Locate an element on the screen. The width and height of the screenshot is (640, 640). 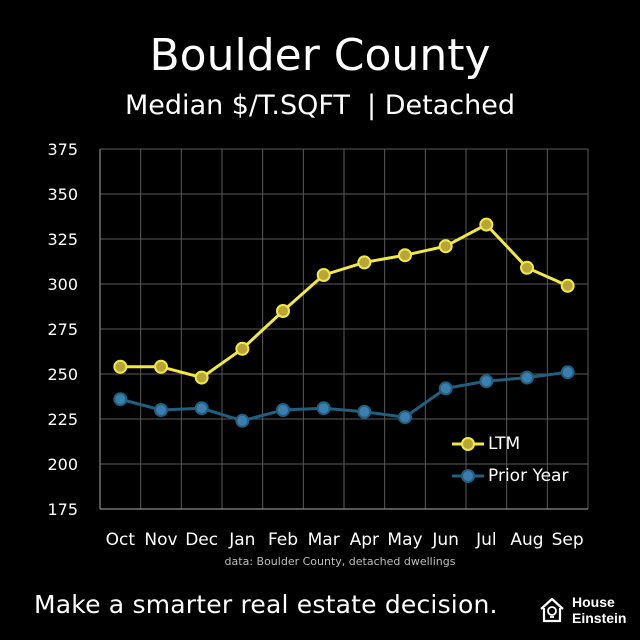
x-tick-label: Mar is located at coordinates (324, 540).